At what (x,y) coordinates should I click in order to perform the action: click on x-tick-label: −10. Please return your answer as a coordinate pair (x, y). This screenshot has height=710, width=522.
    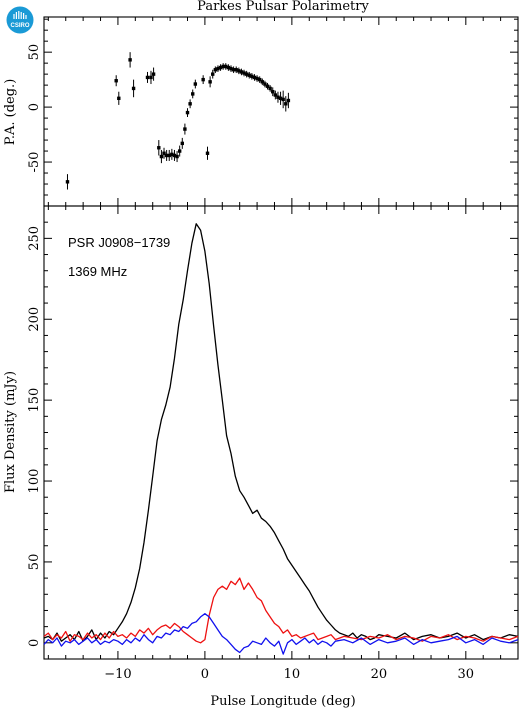
    Looking at the image, I should click on (117, 674).